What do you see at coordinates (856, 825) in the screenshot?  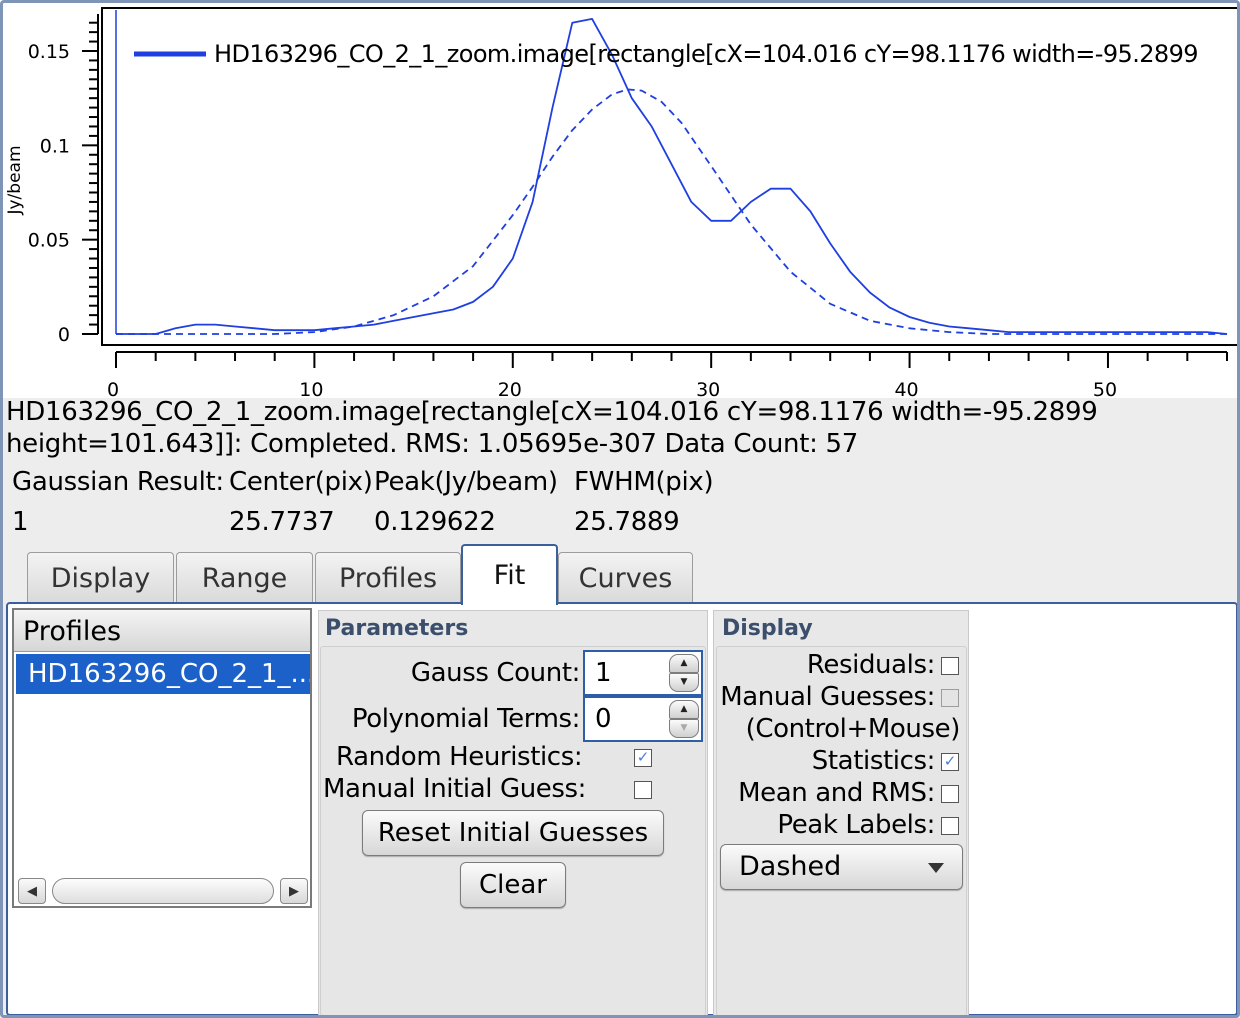 I see `peak-labels-label: Peak Labels:` at bounding box center [856, 825].